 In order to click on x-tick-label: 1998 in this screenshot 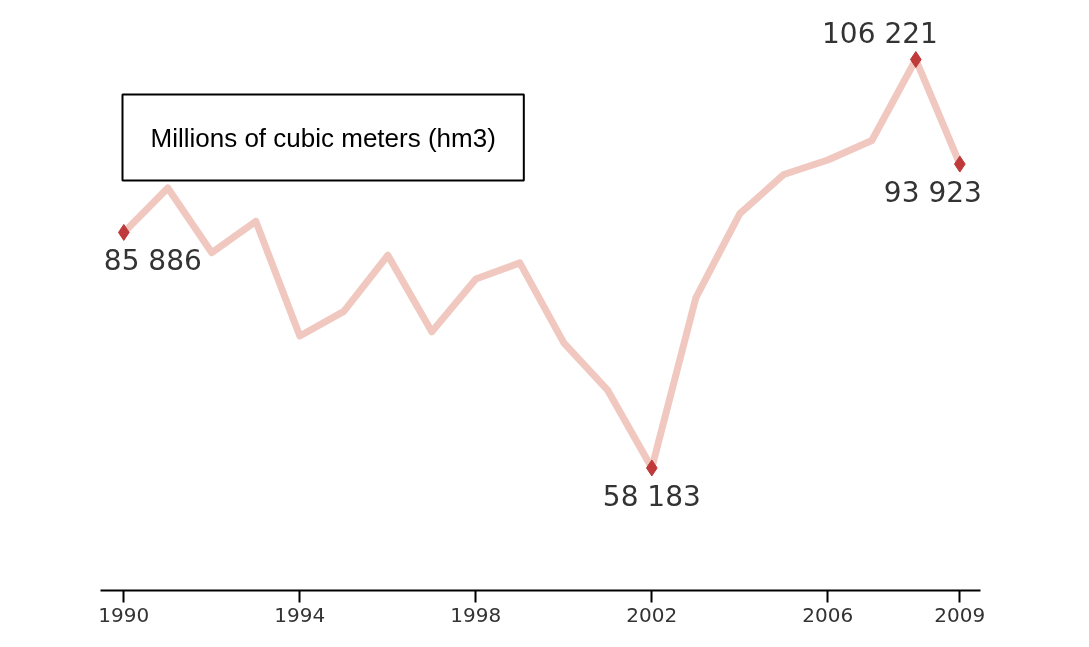, I will do `click(476, 614)`.